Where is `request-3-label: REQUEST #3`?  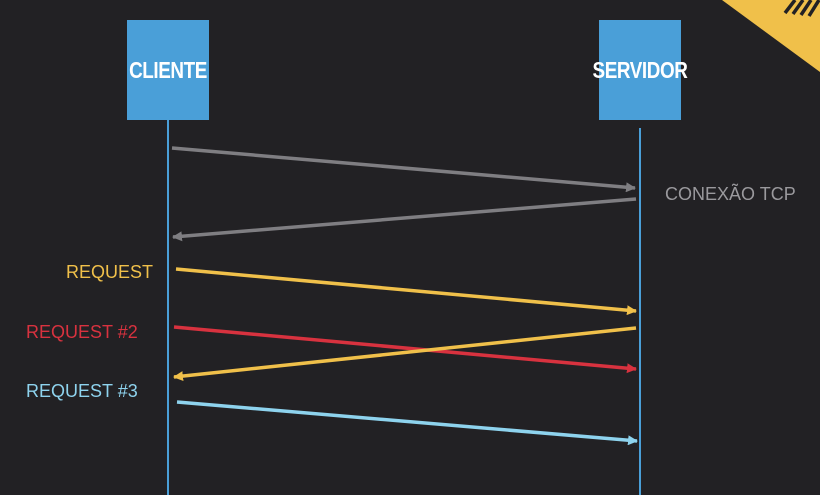 request-3-label: REQUEST #3 is located at coordinates (82, 391).